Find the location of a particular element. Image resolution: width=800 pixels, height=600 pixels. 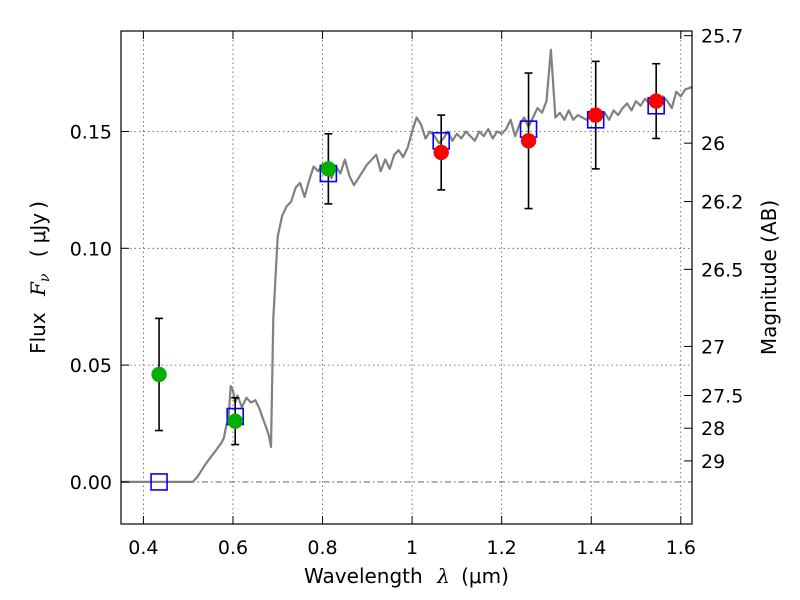

x-axis-label-symbol: λ is located at coordinates (443, 576).